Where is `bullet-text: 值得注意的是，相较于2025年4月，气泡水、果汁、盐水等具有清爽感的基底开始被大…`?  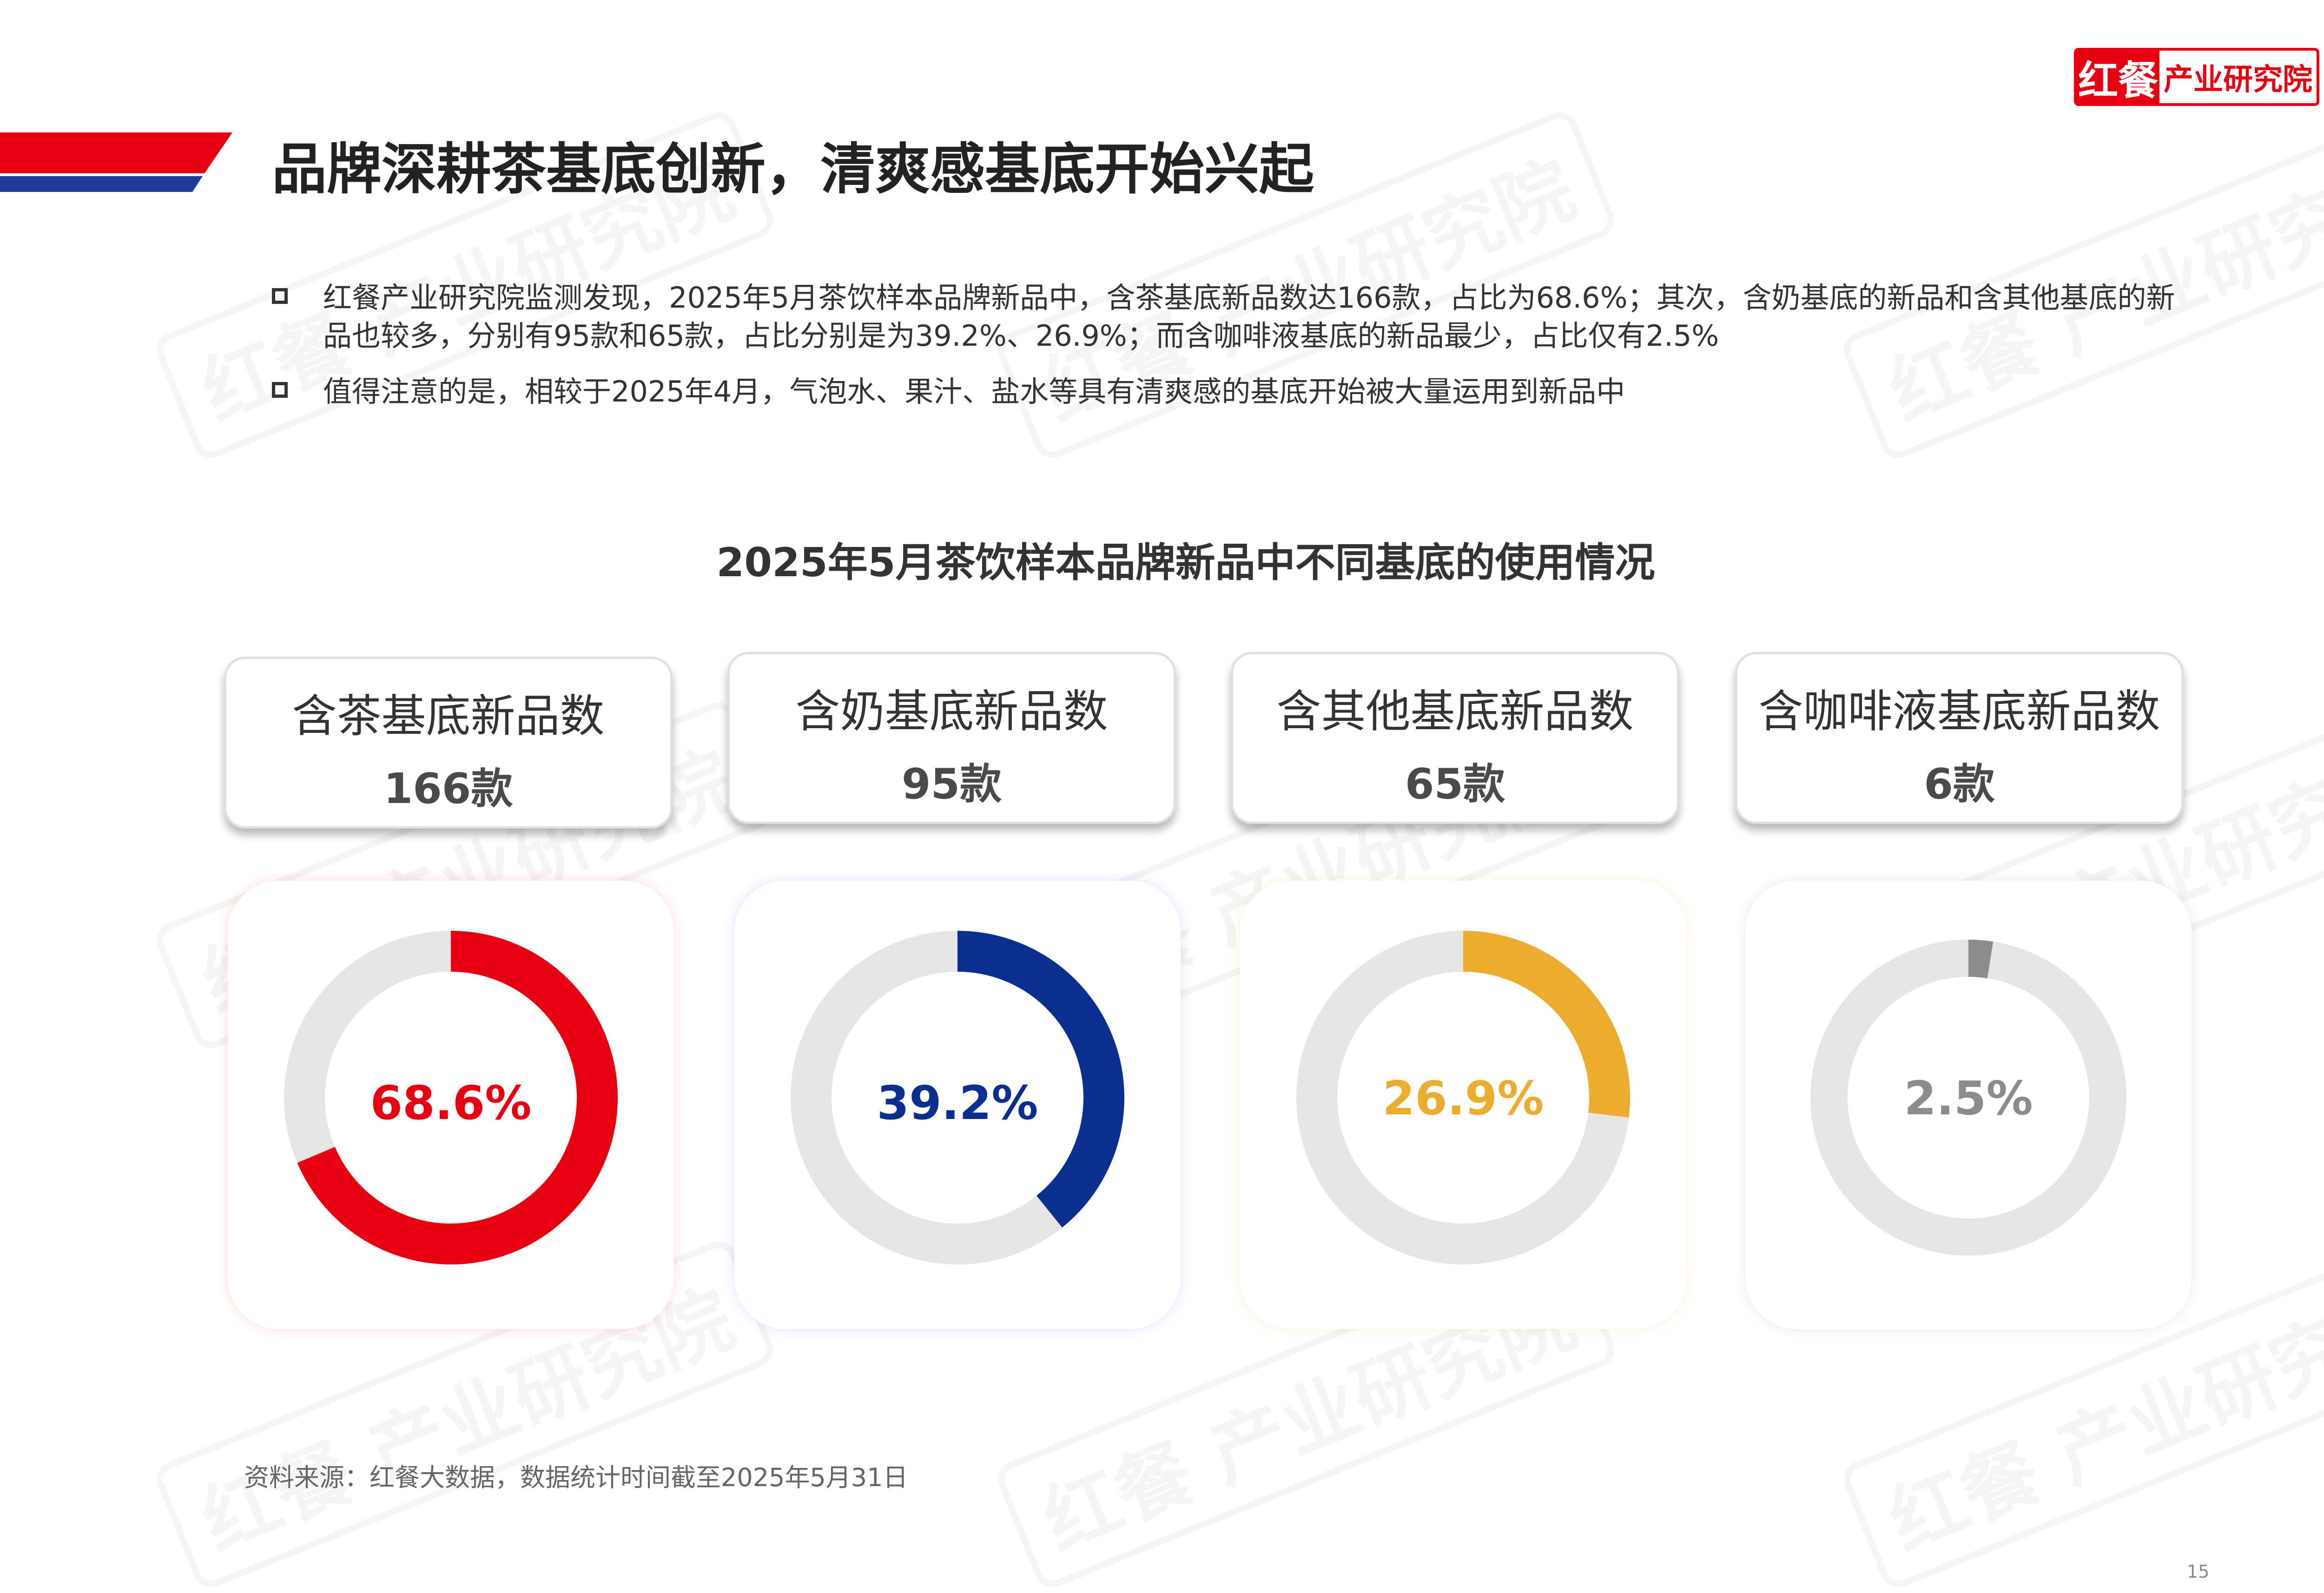
bullet-text: 值得注意的是，相较于2025年4月，气泡水、果汁、盐水等具有清爽感的基底开始被大… is located at coordinates (974, 391).